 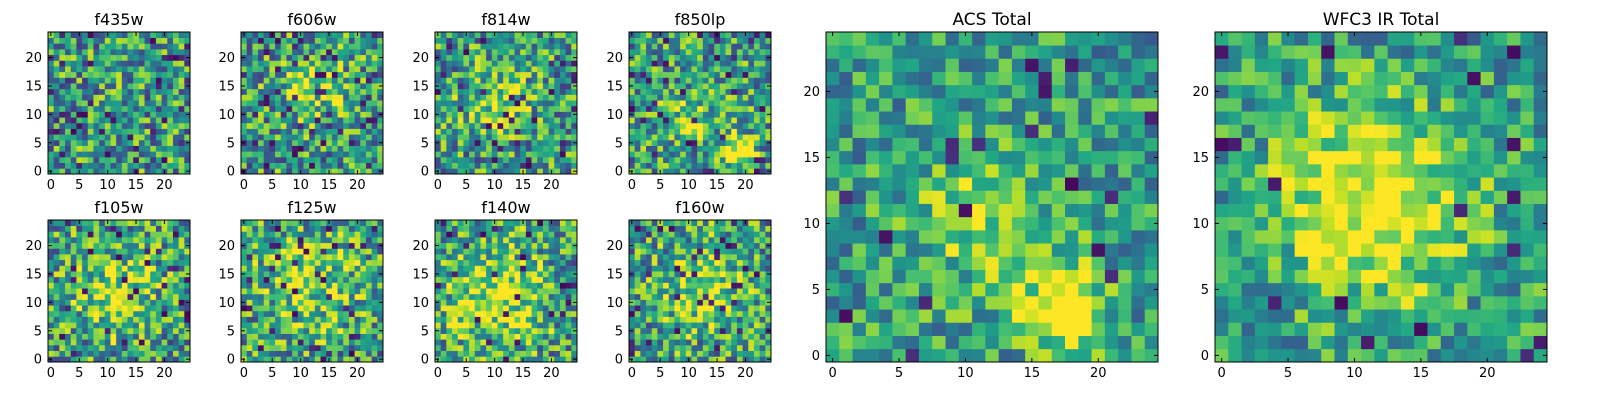 I want to click on x-tick-label: 5, so click(x=466, y=185).